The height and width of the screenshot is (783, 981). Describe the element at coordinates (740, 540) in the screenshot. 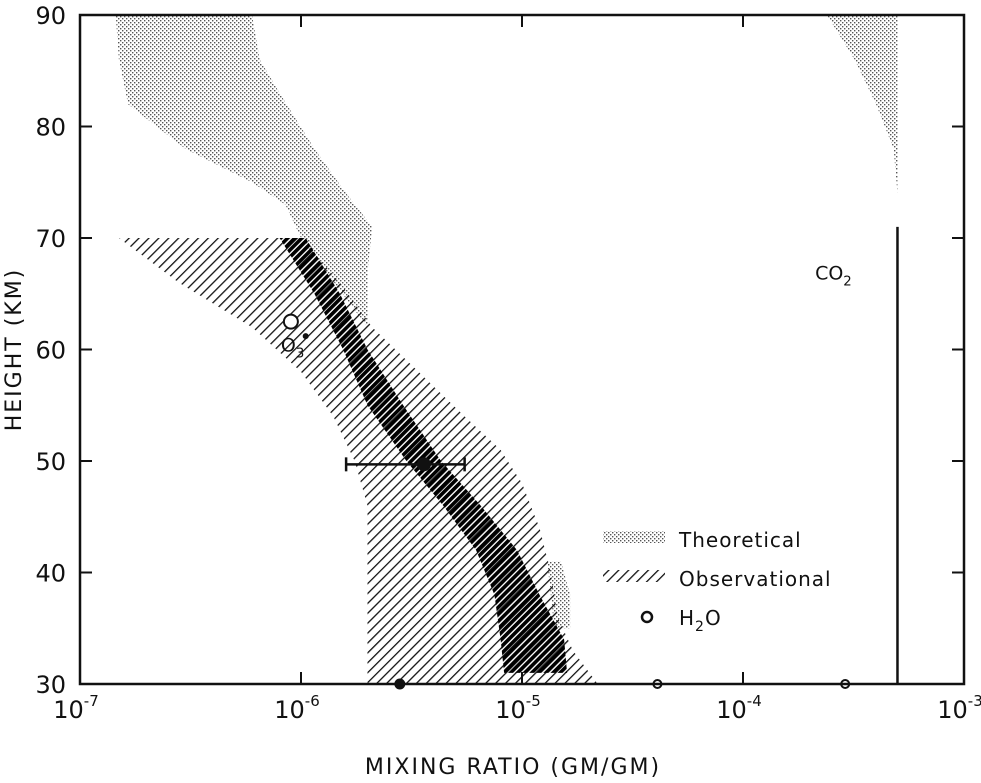

I see `legend-label-theoretical: Theoretical` at that location.